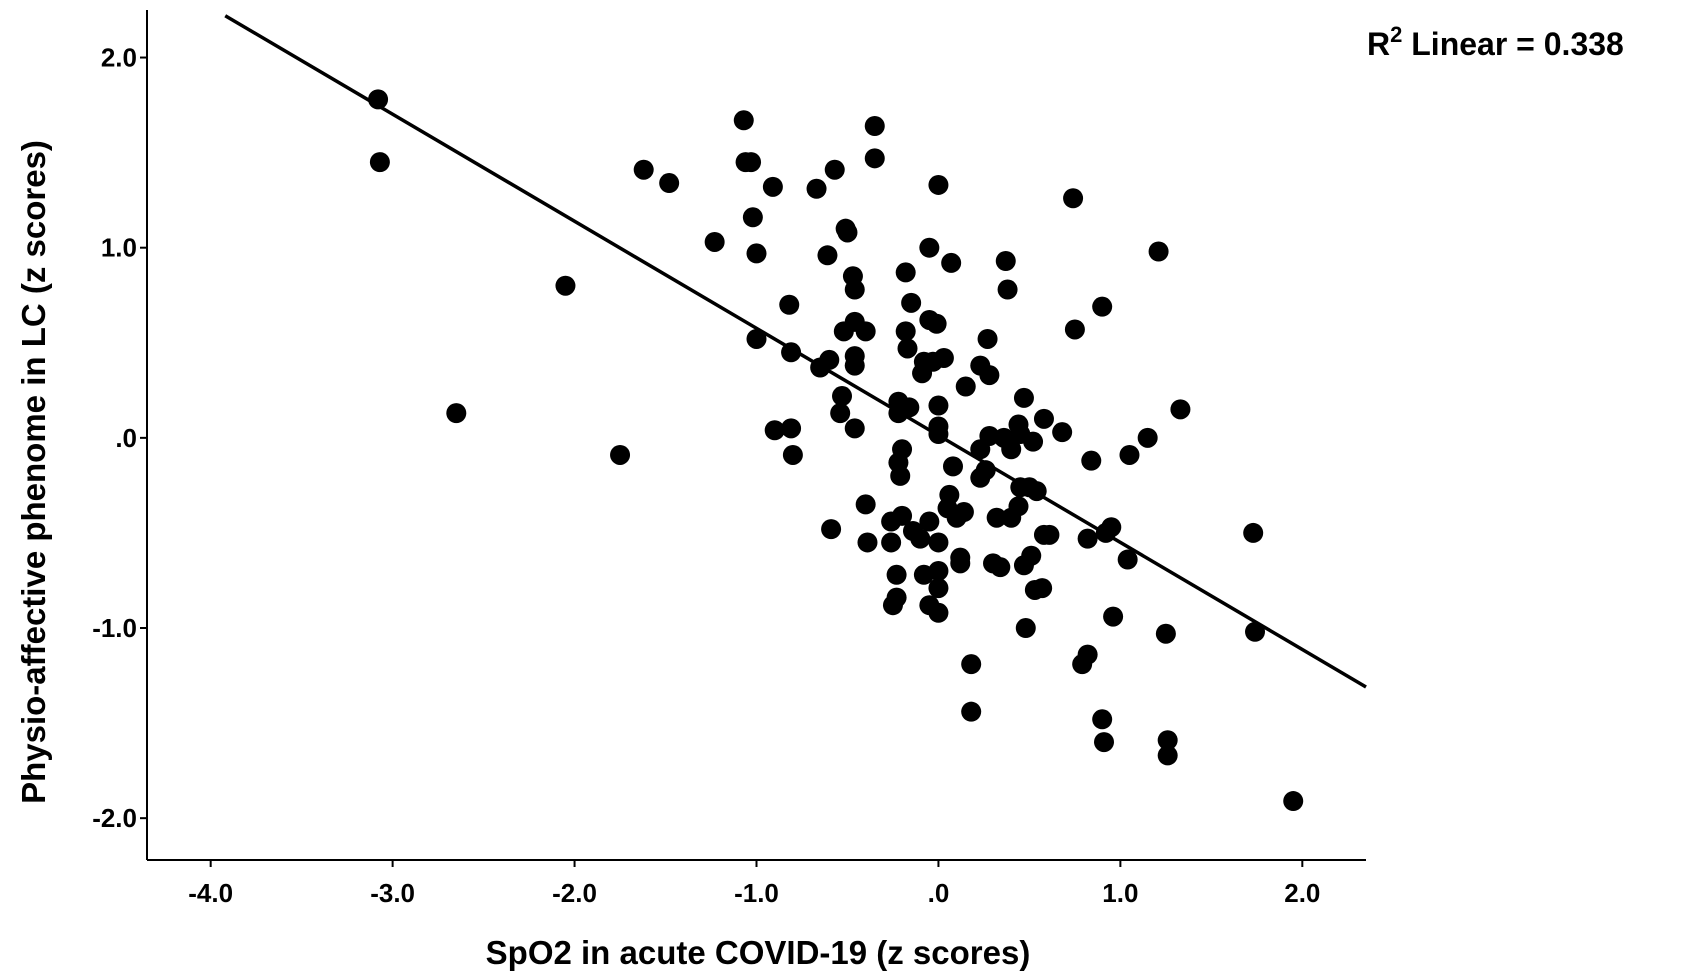  What do you see at coordinates (756, 893) in the screenshot?
I see `x-tick-label: -1.0` at bounding box center [756, 893].